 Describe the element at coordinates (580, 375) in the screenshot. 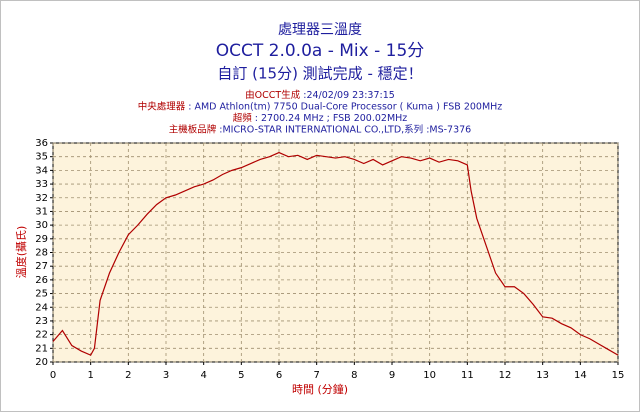

I see `x-tick-label: 14` at that location.